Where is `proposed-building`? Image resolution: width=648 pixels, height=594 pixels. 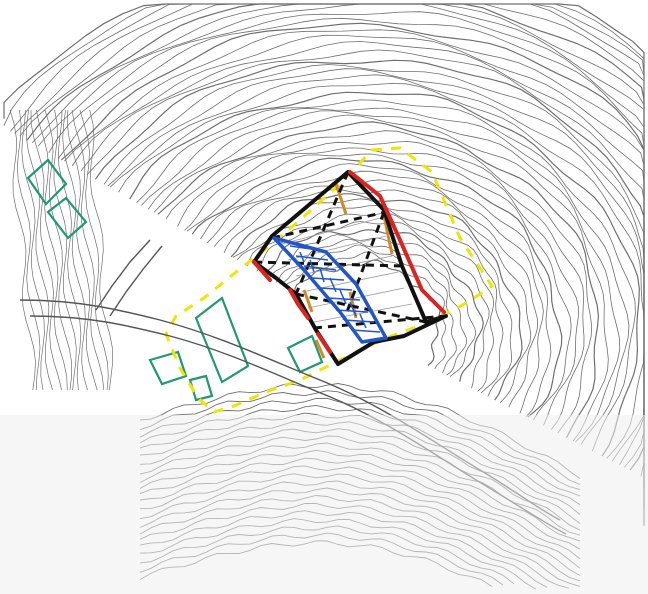 proposed-building is located at coordinates (350, 268).